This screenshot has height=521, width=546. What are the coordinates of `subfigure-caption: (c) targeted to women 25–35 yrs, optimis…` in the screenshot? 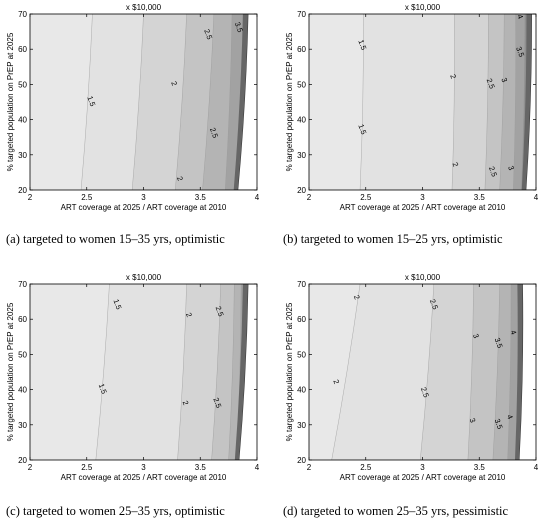 It's located at (115, 511).